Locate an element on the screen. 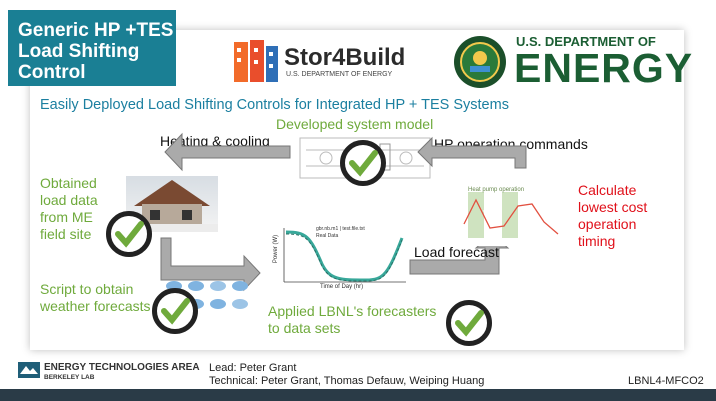 This screenshot has height=401, width=716. forecast-legend-1: gbr.nb.m1 | test.file.txt is located at coordinates (340, 229).